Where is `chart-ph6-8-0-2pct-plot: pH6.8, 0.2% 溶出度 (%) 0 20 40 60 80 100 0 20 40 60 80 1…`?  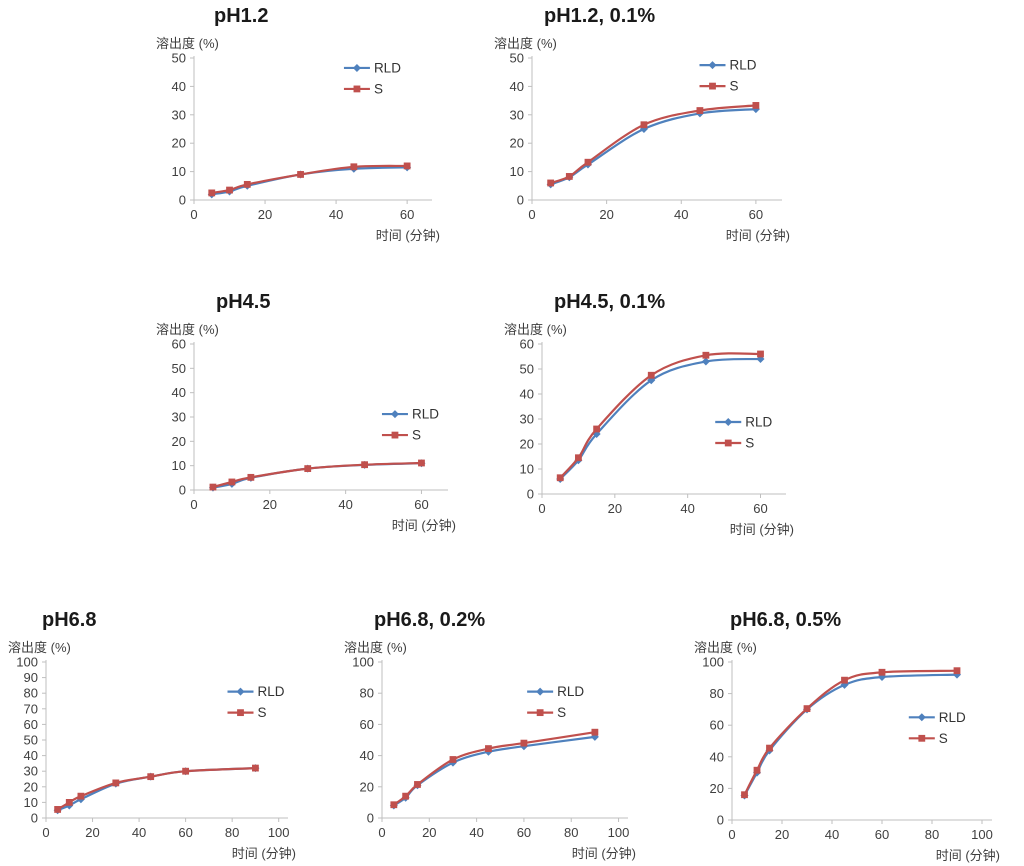 chart-ph6-8-0-2pct-plot: pH6.8, 0.2% 溶出度 (%) 0 20 40 60 80 100 0 20 40 60 80 1… is located at coordinates (490, 735).